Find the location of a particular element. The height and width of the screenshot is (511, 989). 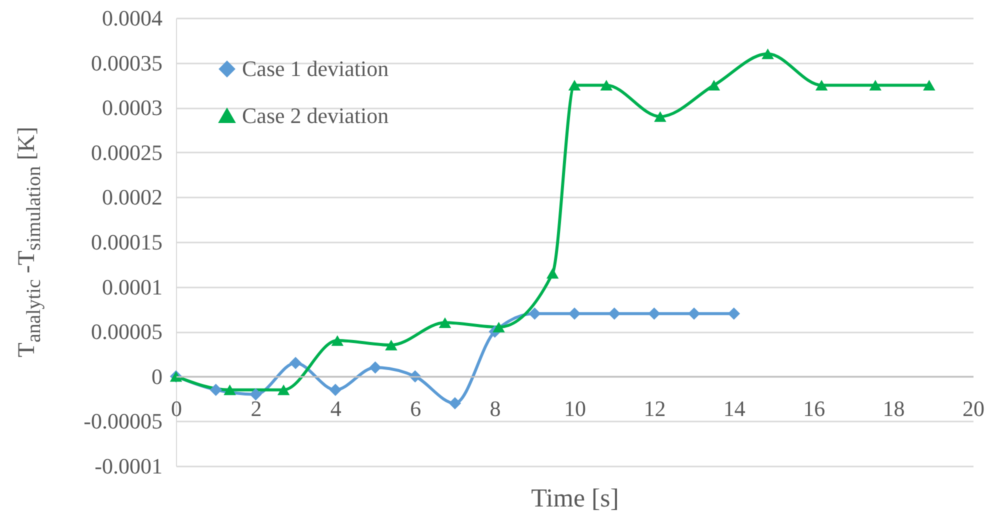

y-tick-label: 0.0002 is located at coordinates (132, 197).